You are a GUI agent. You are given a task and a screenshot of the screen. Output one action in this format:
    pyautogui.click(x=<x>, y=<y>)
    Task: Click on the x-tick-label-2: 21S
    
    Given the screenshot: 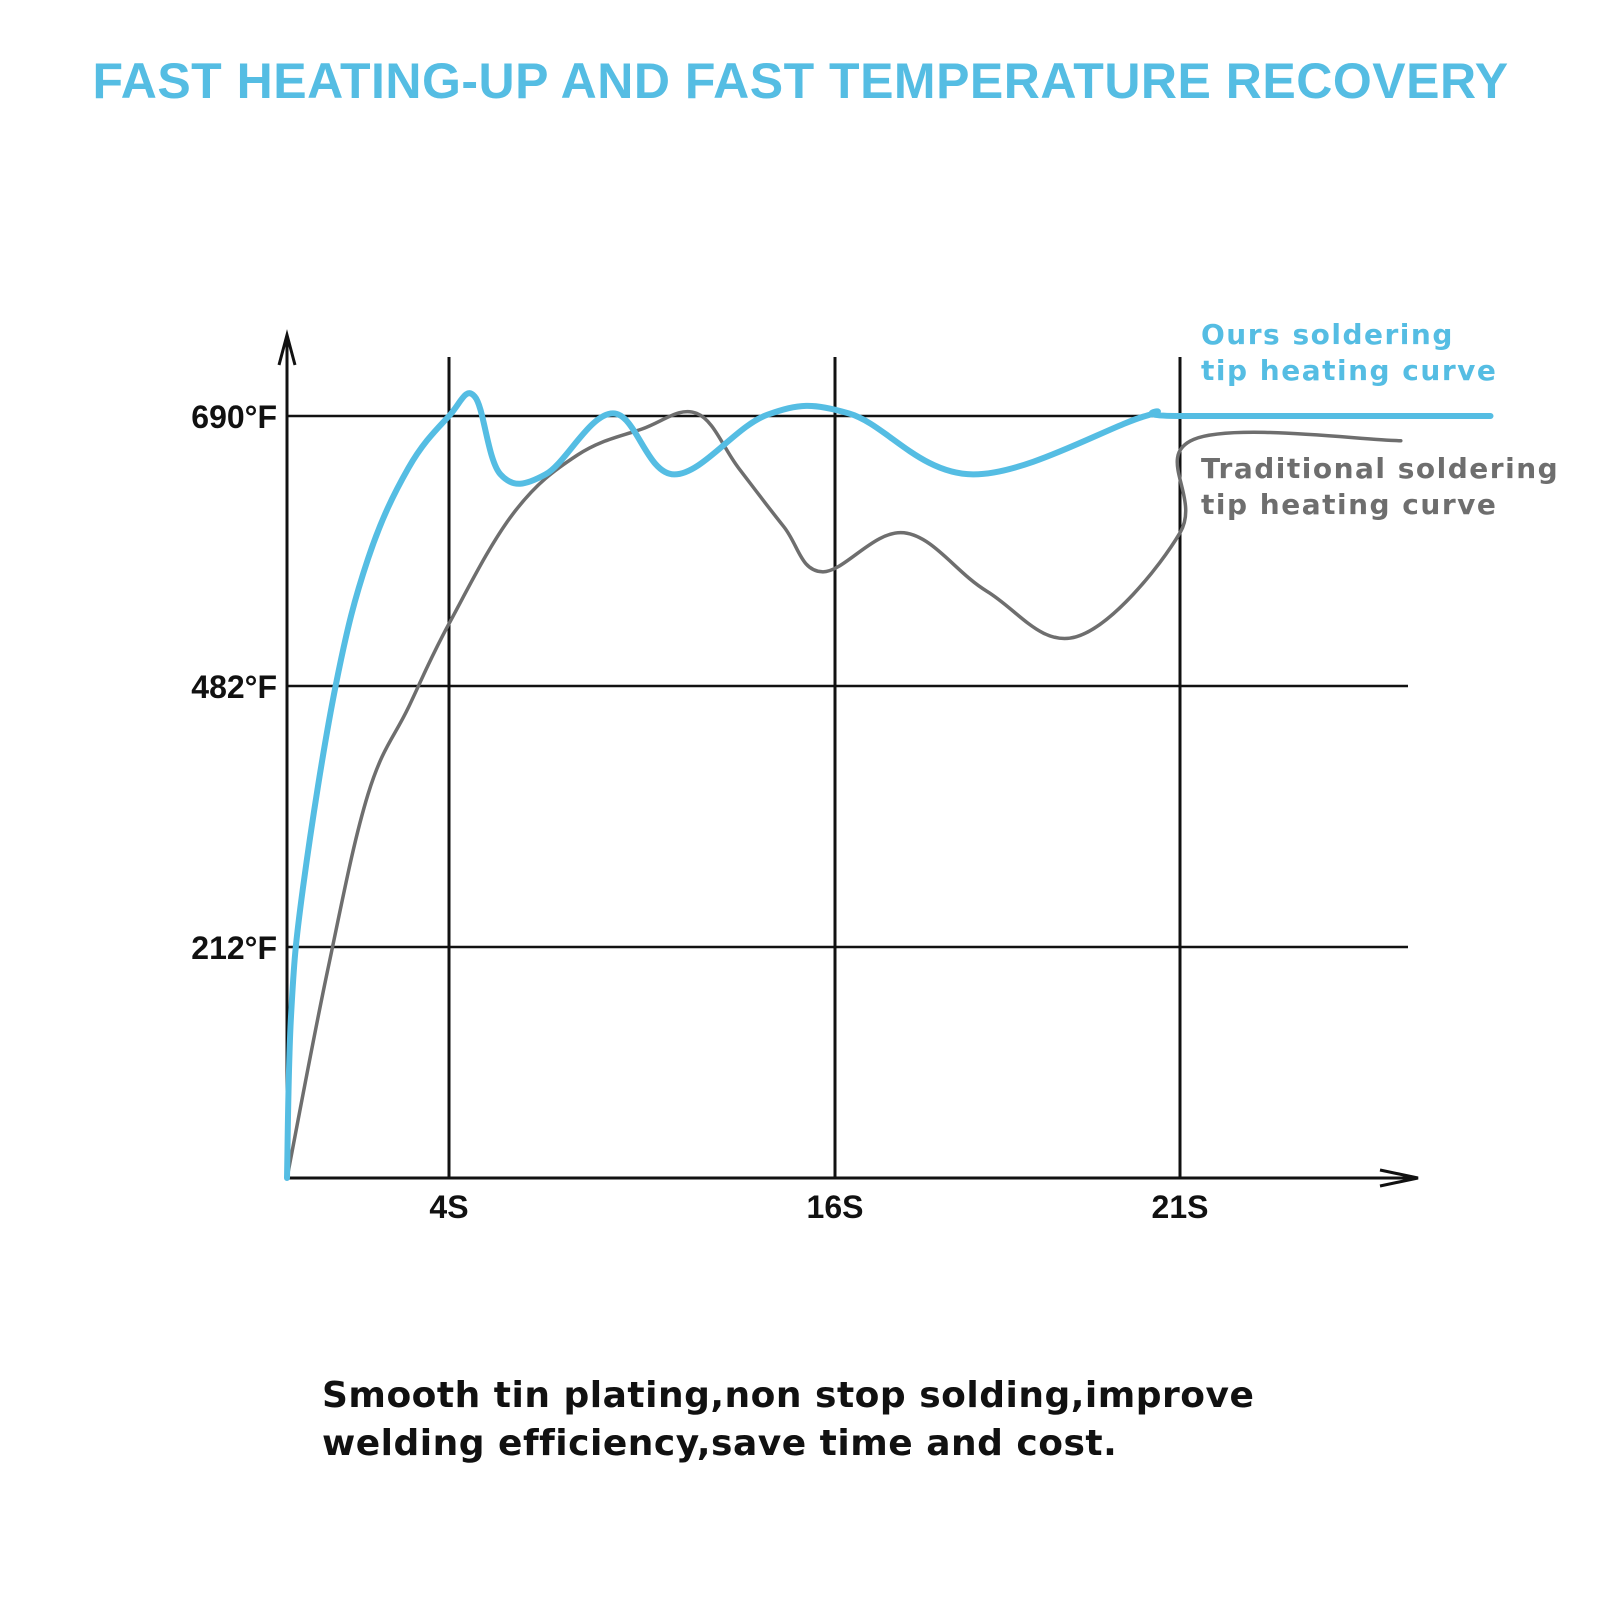 What is the action you would take?
    pyautogui.click(x=1180, y=1207)
    